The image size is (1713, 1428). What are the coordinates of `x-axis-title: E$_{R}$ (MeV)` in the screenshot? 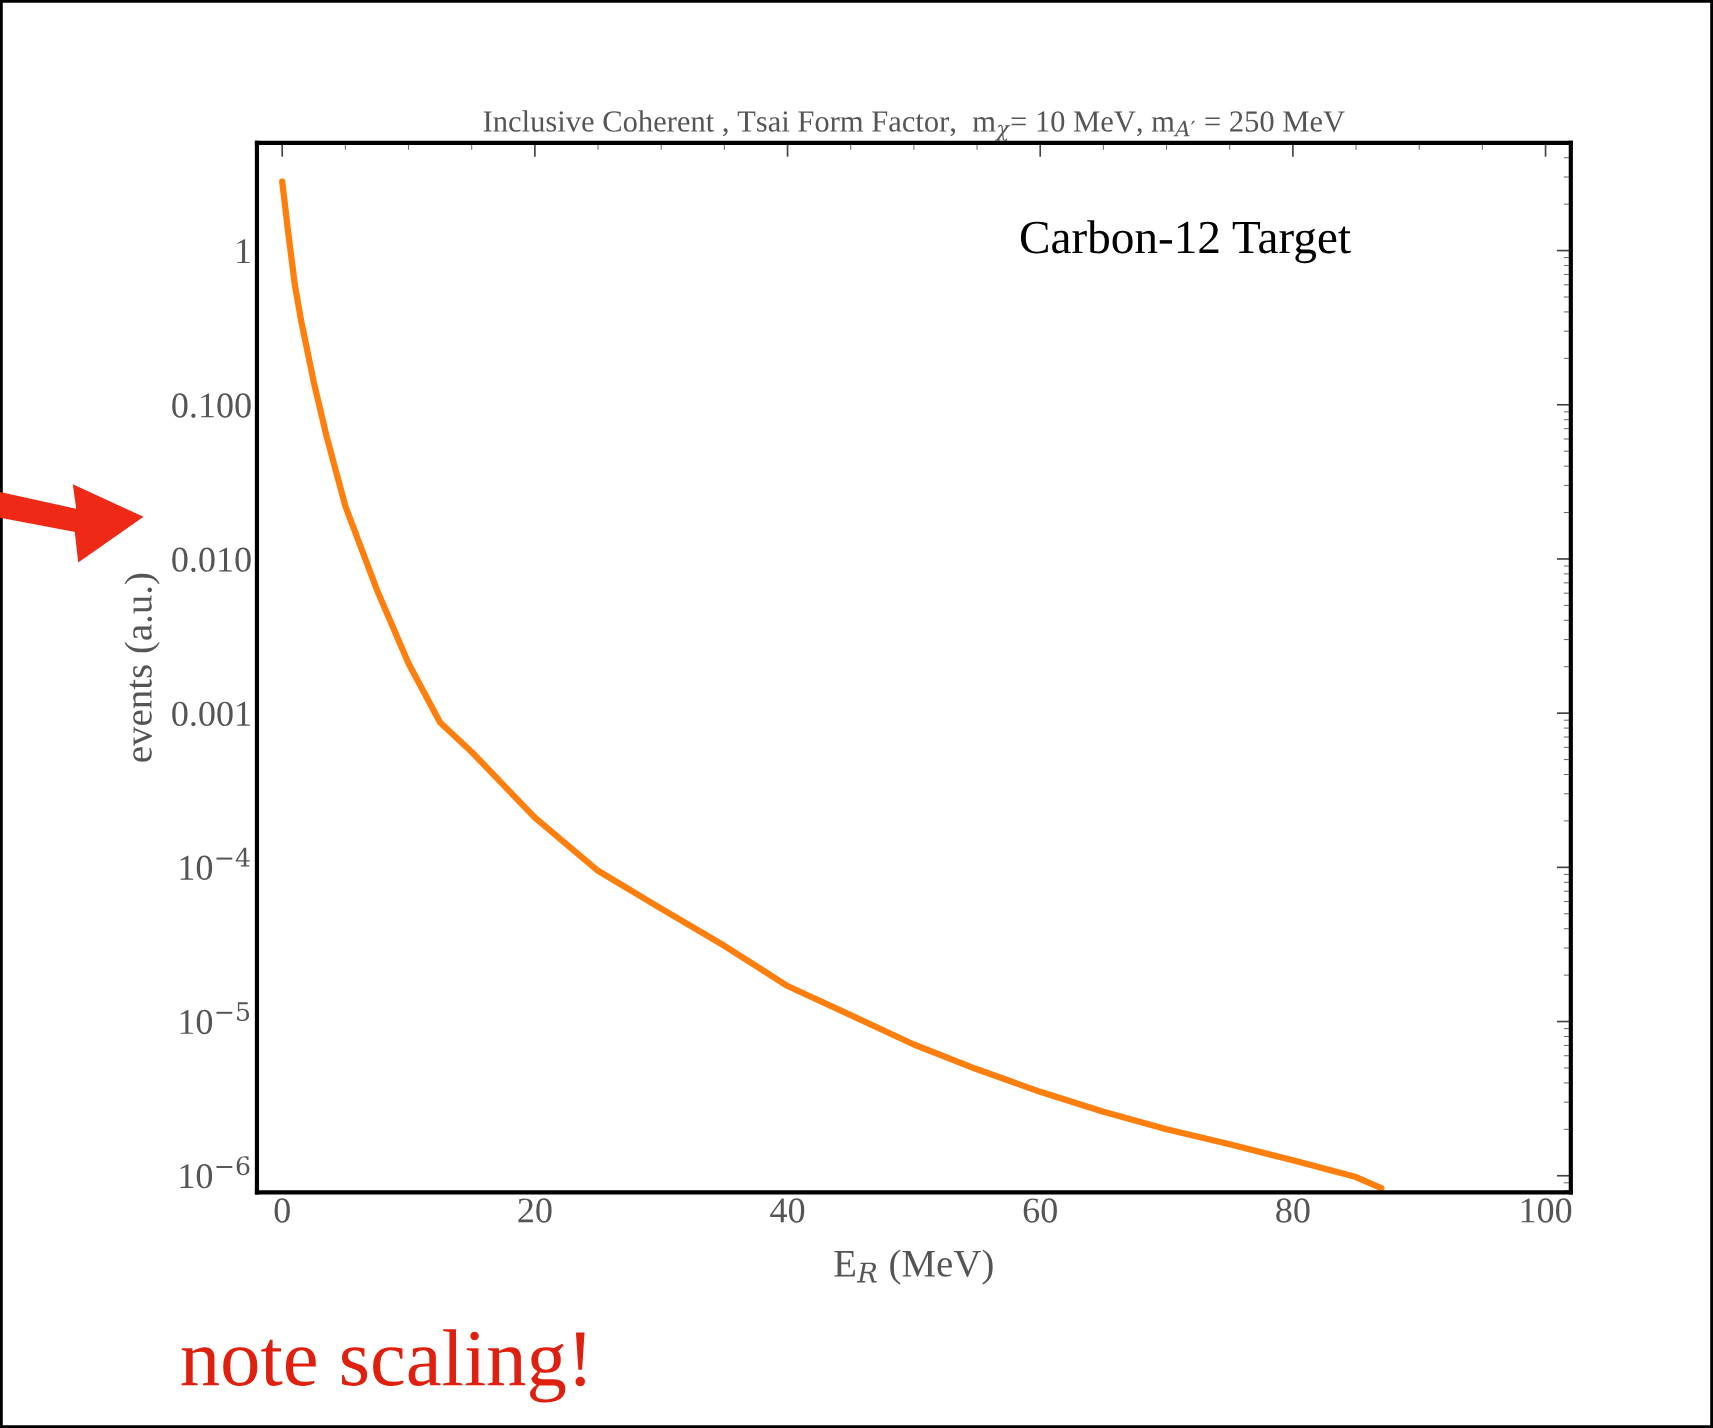 It's located at (913, 1267).